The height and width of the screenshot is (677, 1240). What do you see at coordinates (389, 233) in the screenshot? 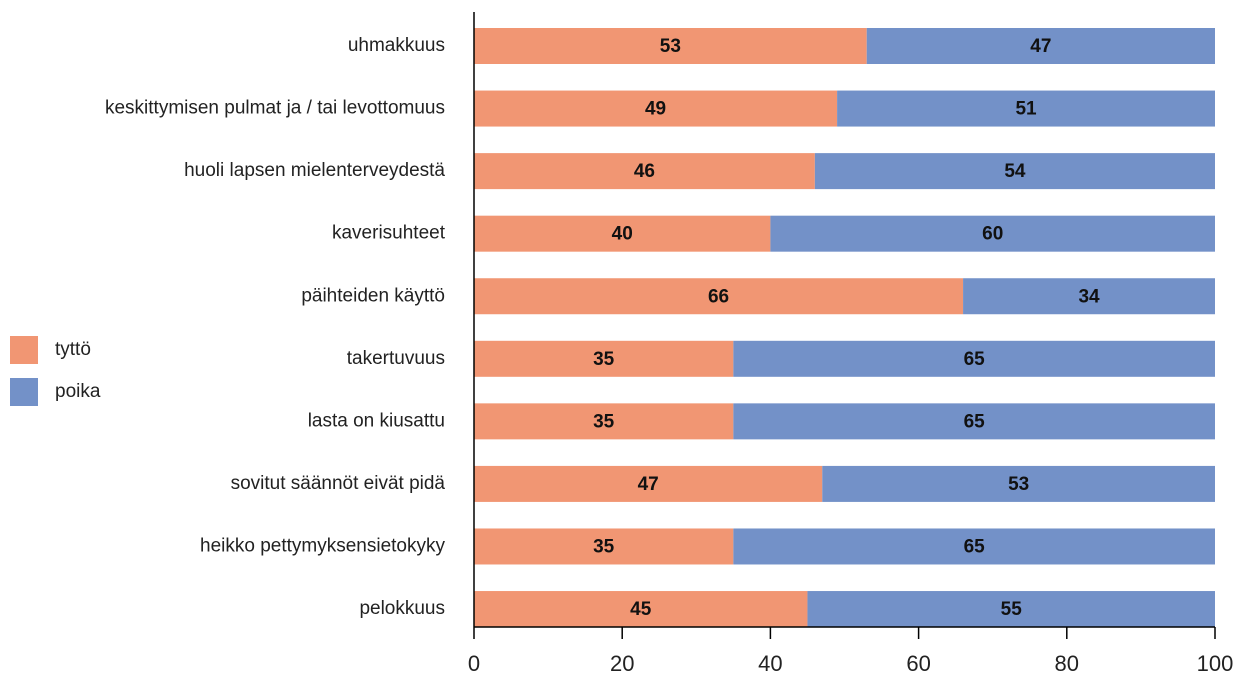
I see `y-tick-label: kaverisuhteet` at bounding box center [389, 233].